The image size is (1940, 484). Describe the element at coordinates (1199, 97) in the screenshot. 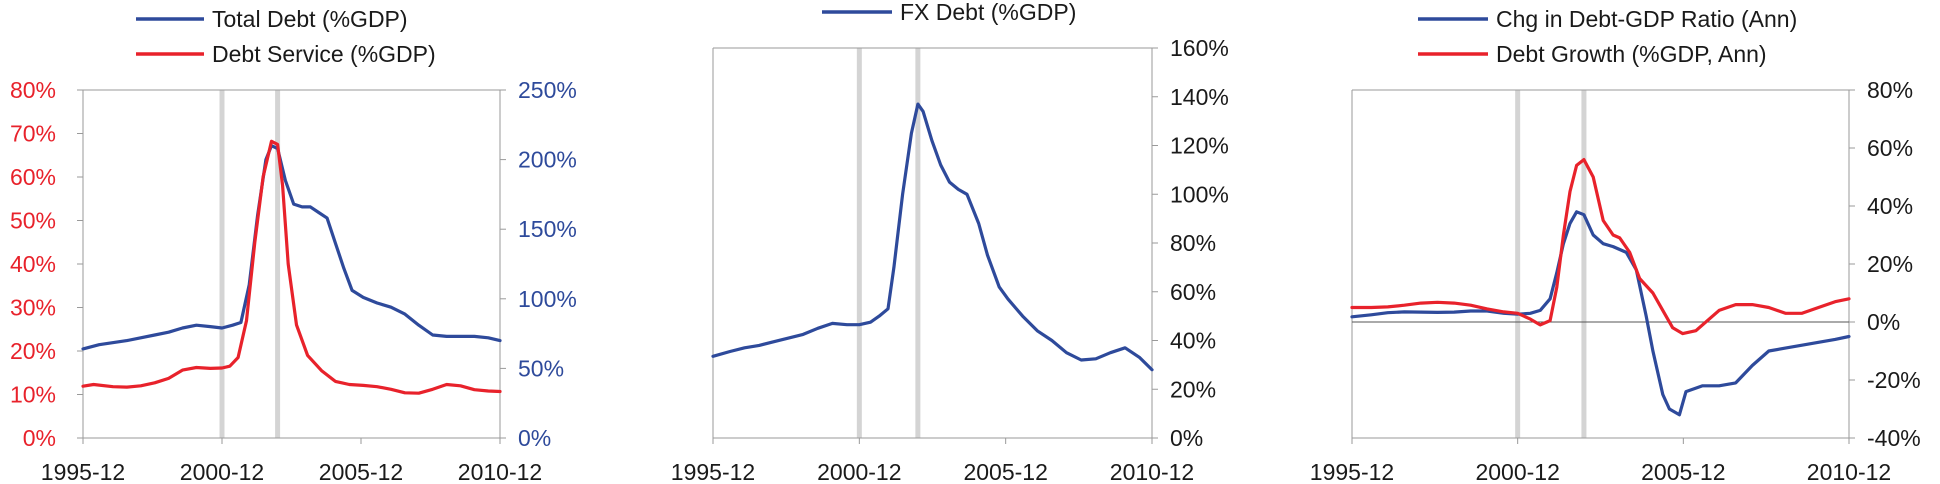

I see `y-right-tick-label: 140%` at that location.